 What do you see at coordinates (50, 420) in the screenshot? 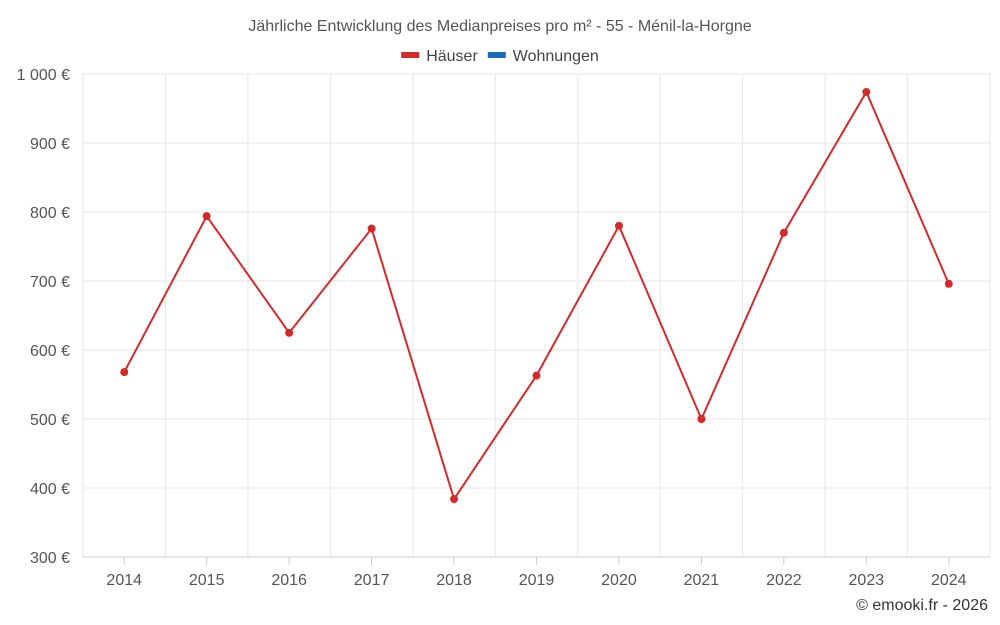
I see `y-tick-label: 500 €` at bounding box center [50, 420].